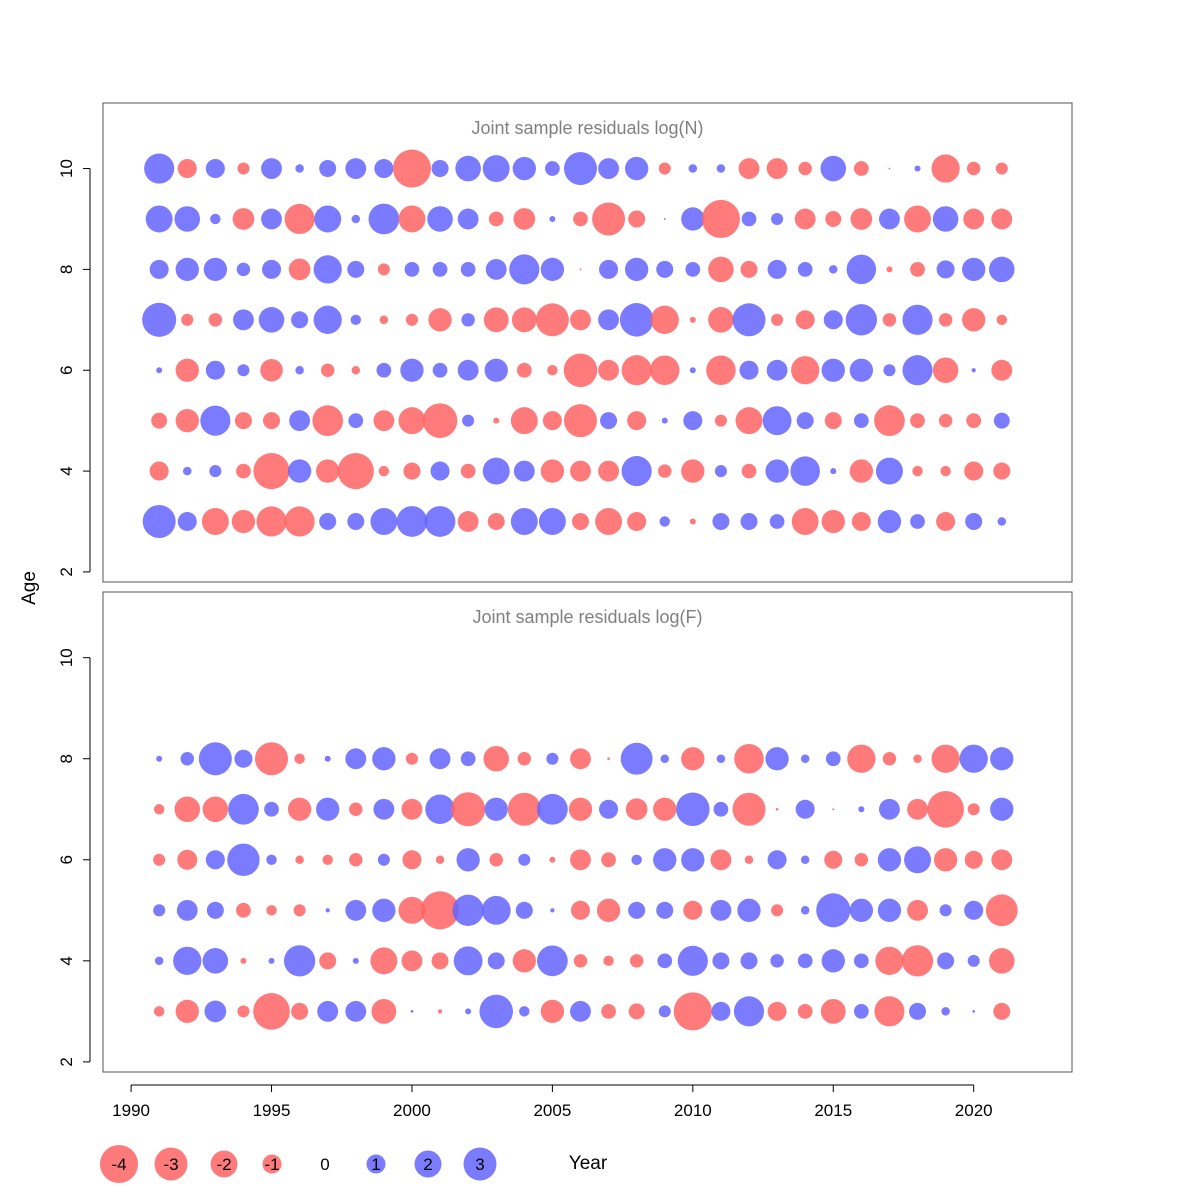 This screenshot has height=1200, width=1200. I want to click on y-axis-label: Age, so click(29, 588).